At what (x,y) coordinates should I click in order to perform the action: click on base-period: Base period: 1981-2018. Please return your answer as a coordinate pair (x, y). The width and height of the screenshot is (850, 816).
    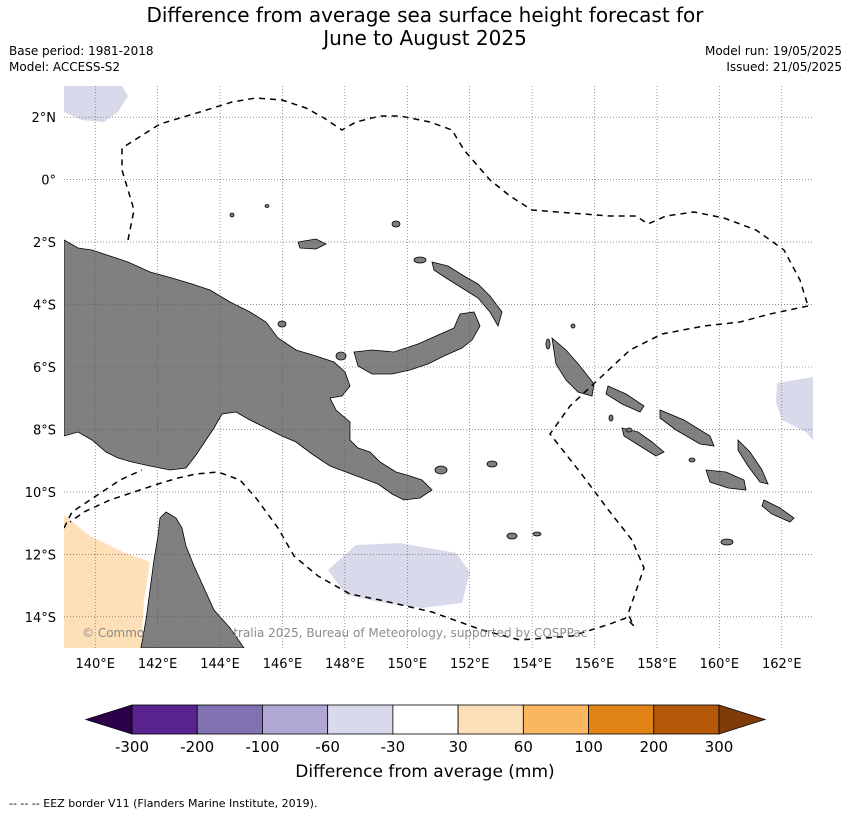
    Looking at the image, I should click on (81, 51).